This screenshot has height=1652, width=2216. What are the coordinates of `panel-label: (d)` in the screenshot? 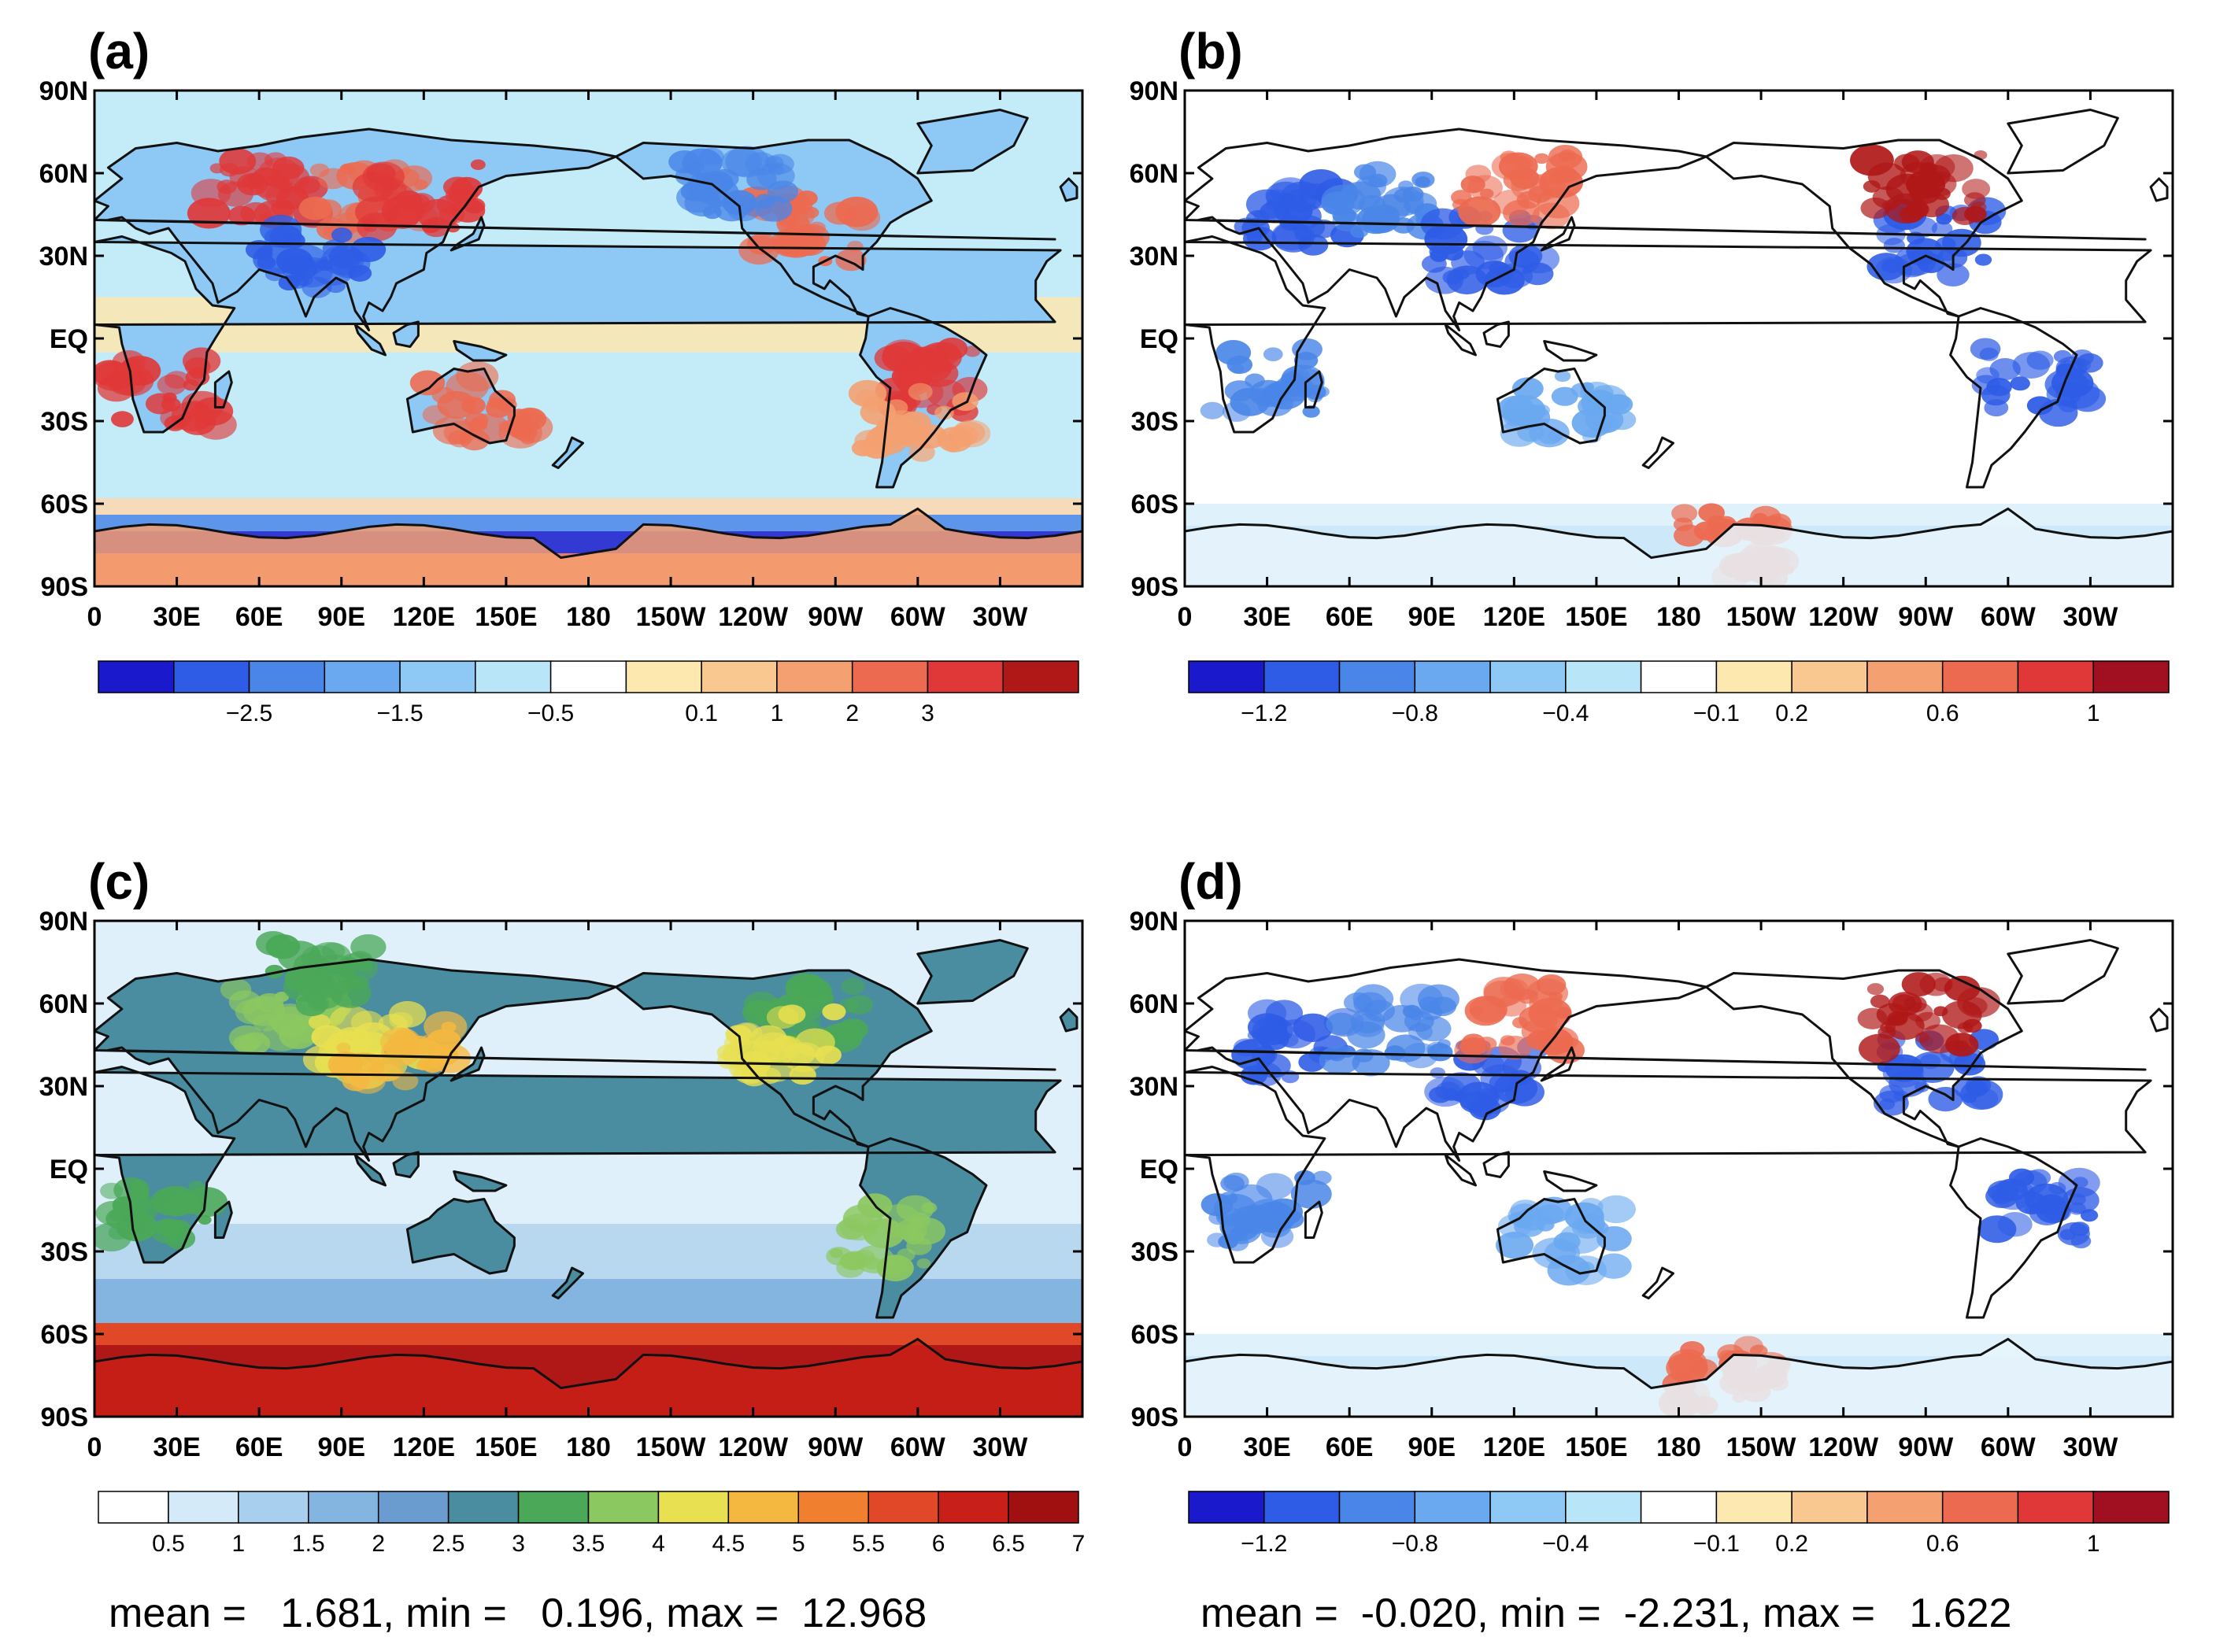 It's located at (1210, 882).